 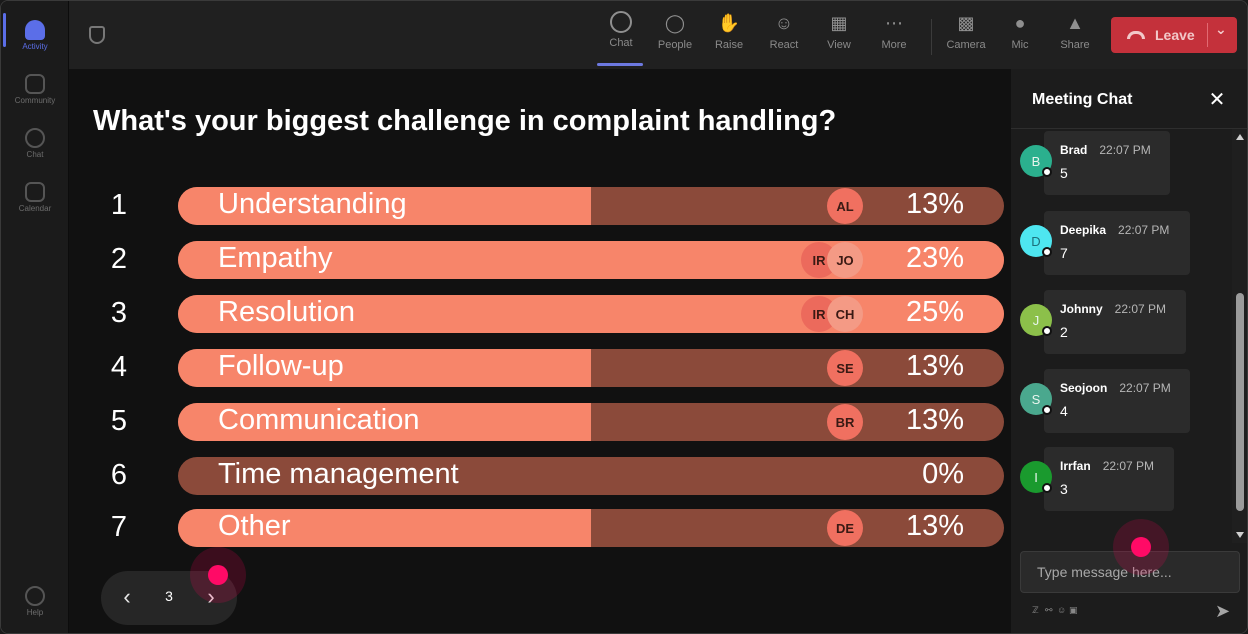 I want to click on attach-icon: ⚯, so click(x=1049, y=610).